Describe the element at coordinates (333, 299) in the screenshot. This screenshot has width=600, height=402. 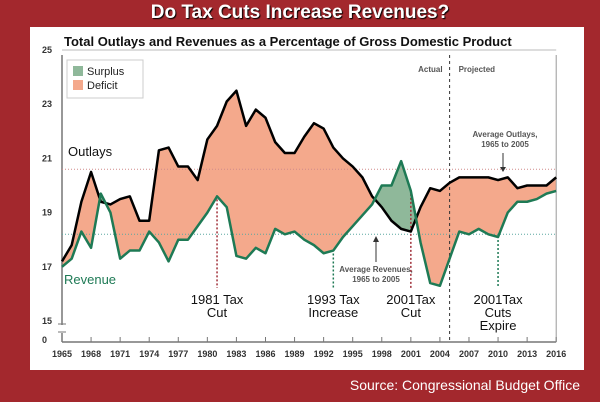
I see `annotation-label: 1993 Tax` at that location.